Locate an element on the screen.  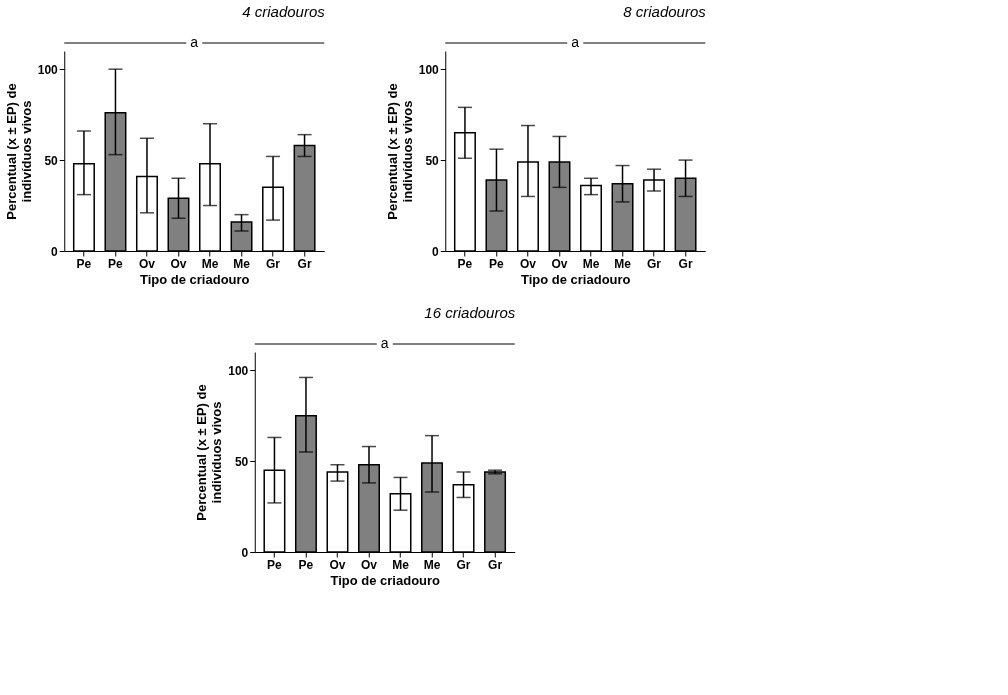
chart-title: 8 criadouros is located at coordinates (665, 11).